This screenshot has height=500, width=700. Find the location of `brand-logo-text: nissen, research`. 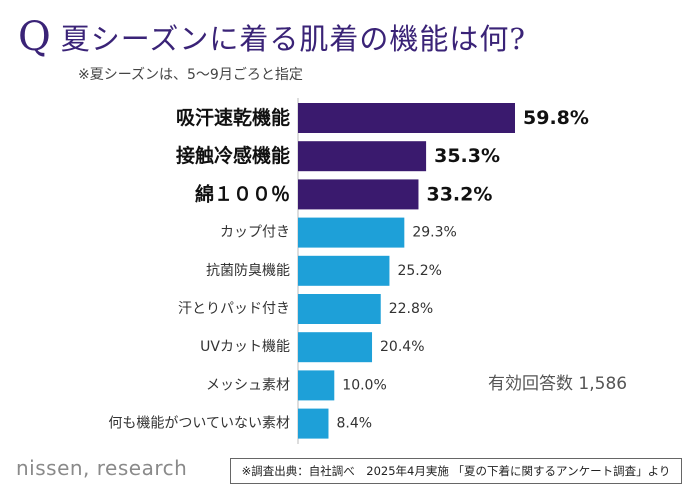

brand-logo-text: nissen, research is located at coordinates (102, 468).